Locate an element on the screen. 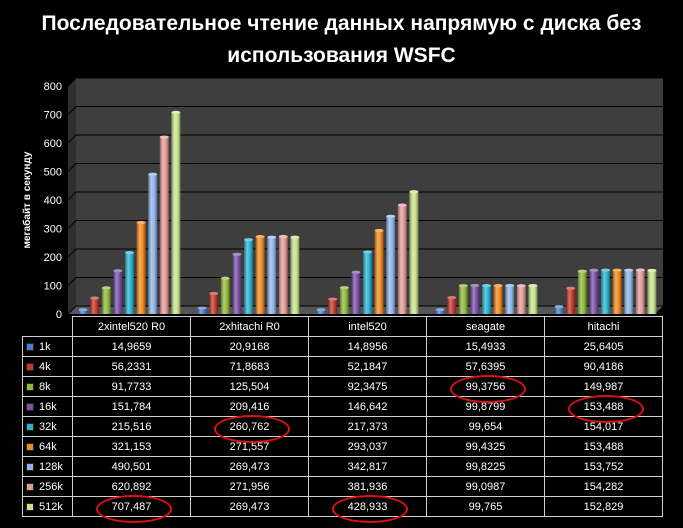 The width and height of the screenshot is (683, 528). data-label: 99,3756 is located at coordinates (485, 386).